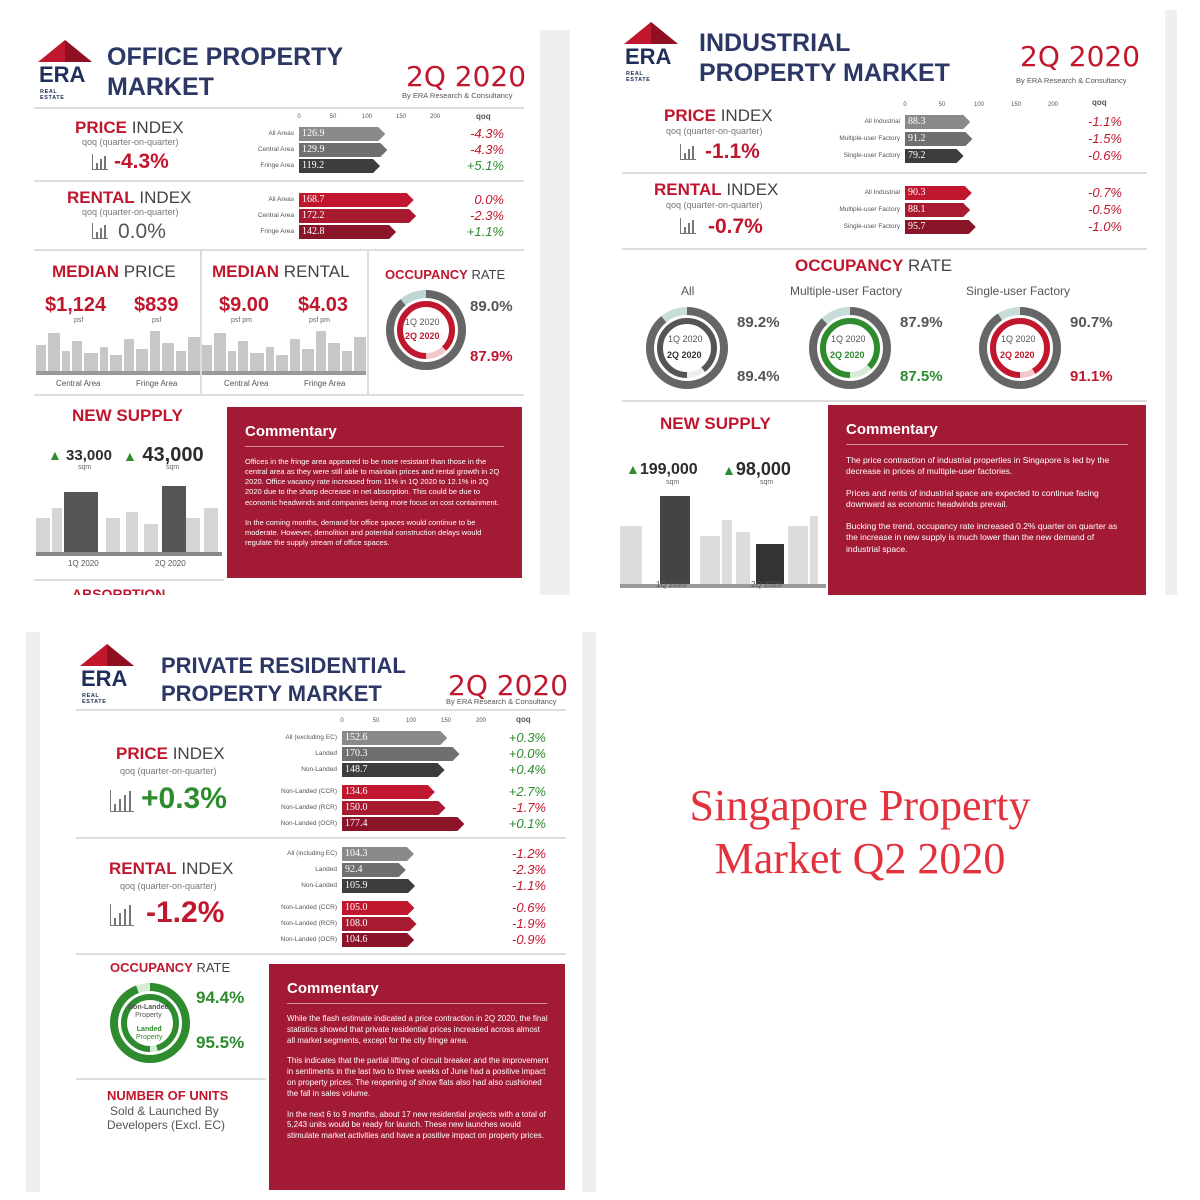 Image resolution: width=1200 pixels, height=1200 pixels. Describe the element at coordinates (356, 939) in the screenshot. I see `bar-value: 104.6` at that location.